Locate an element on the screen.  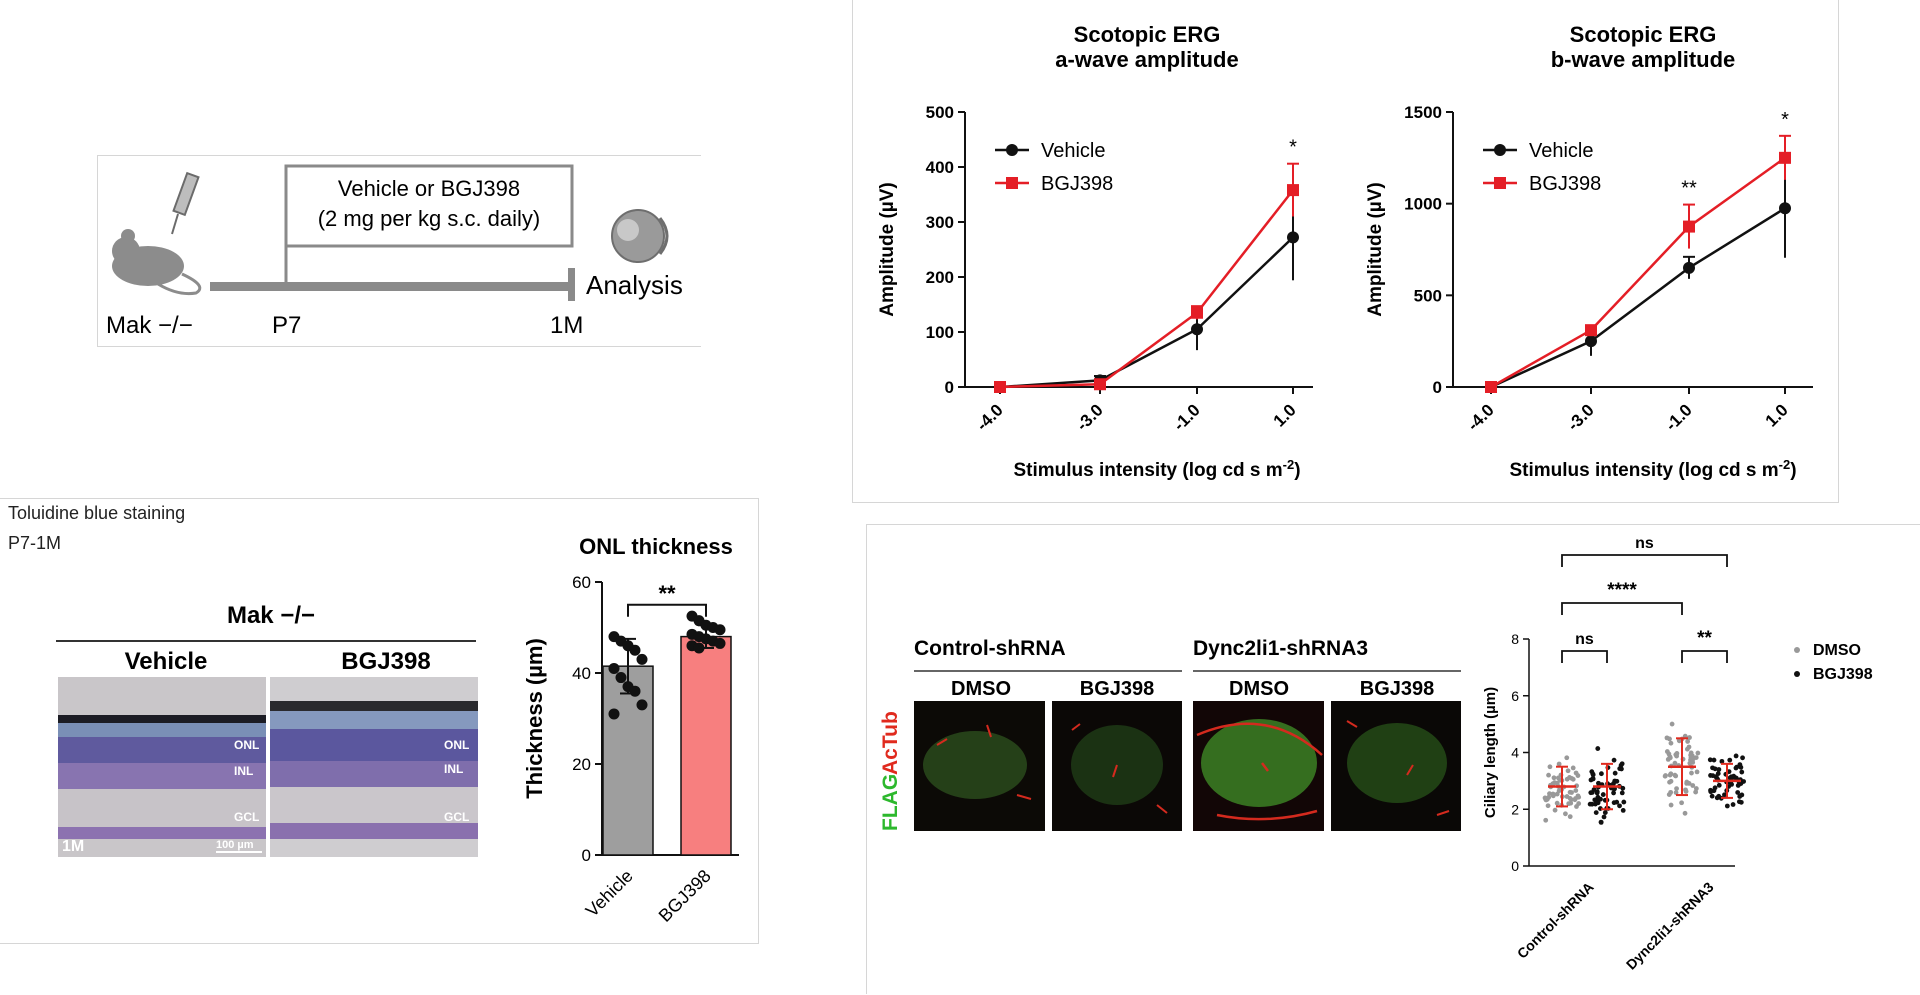
bgj-label-1: BGJ398 is located at coordinates (1117, 689).